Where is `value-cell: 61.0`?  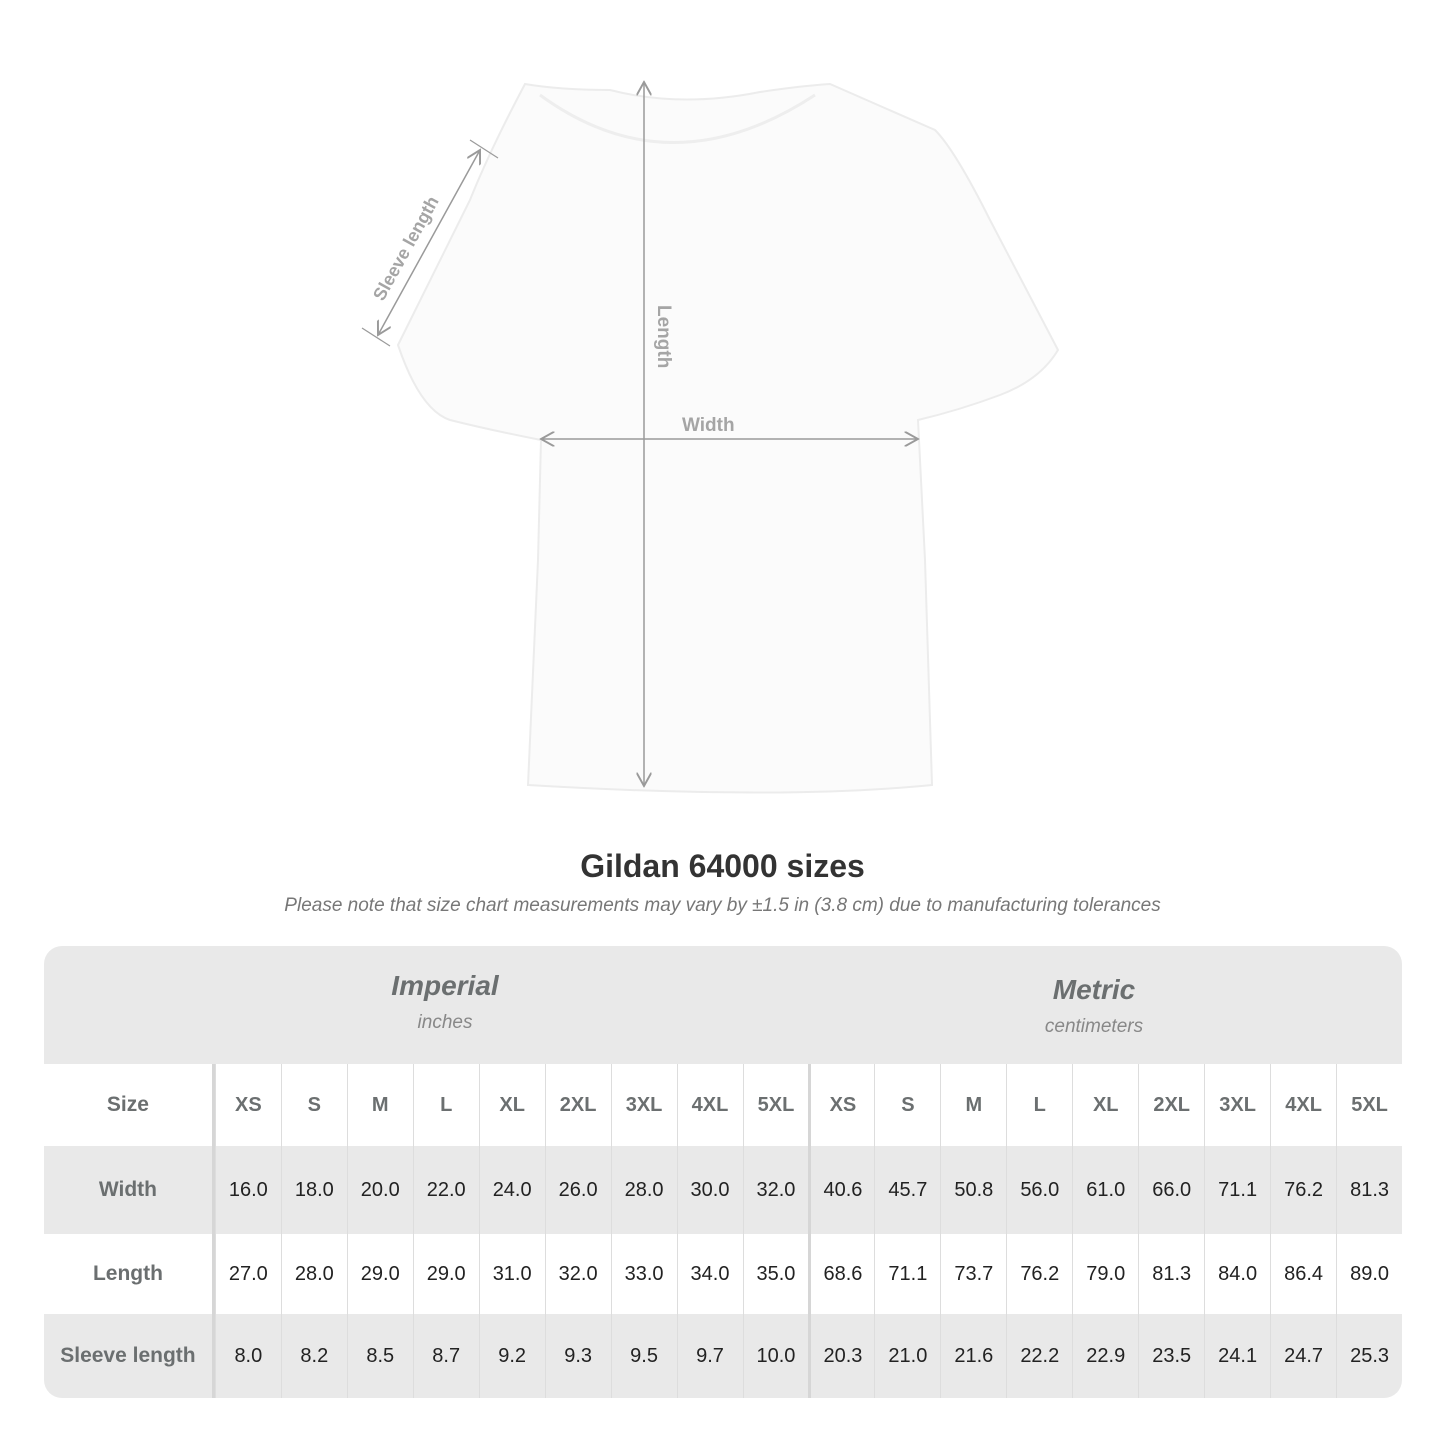
value-cell: 61.0 is located at coordinates (1105, 1190).